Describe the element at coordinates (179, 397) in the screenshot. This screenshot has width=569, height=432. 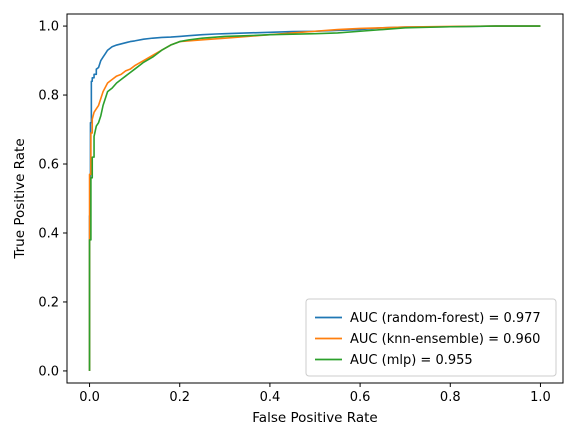
I see `x-tick-label: 0.2` at that location.